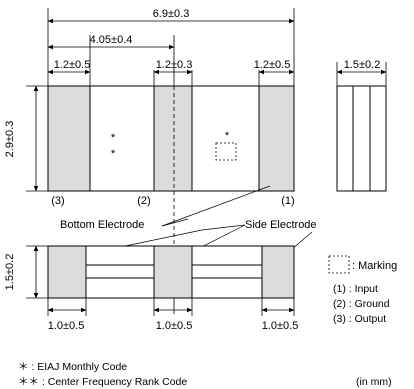 The width and height of the screenshot is (414, 389). I want to click on dim-bottom-electrode-right: 1.0±0.5, so click(280, 326).